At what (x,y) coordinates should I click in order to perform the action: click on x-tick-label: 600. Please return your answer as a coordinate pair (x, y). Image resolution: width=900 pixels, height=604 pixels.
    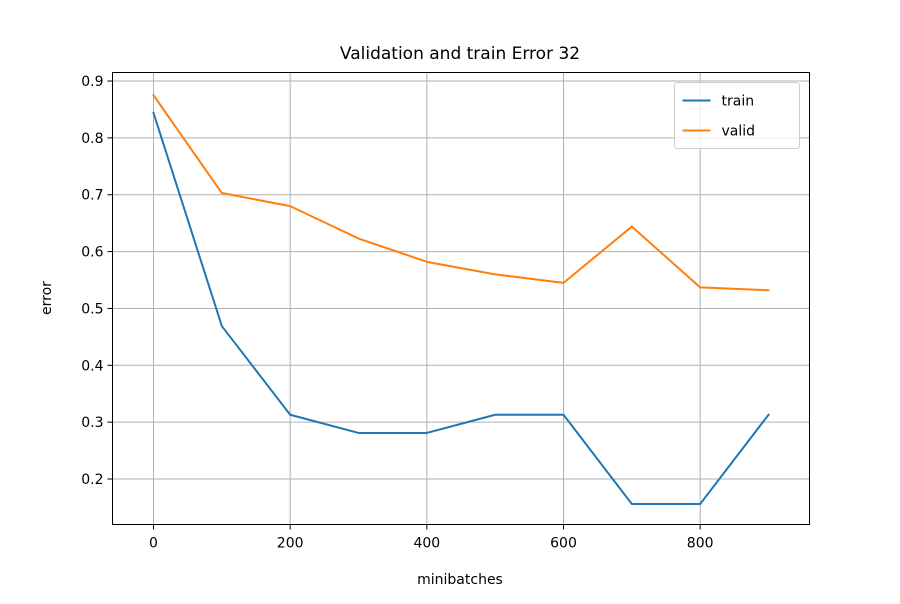
    Looking at the image, I should click on (563, 544).